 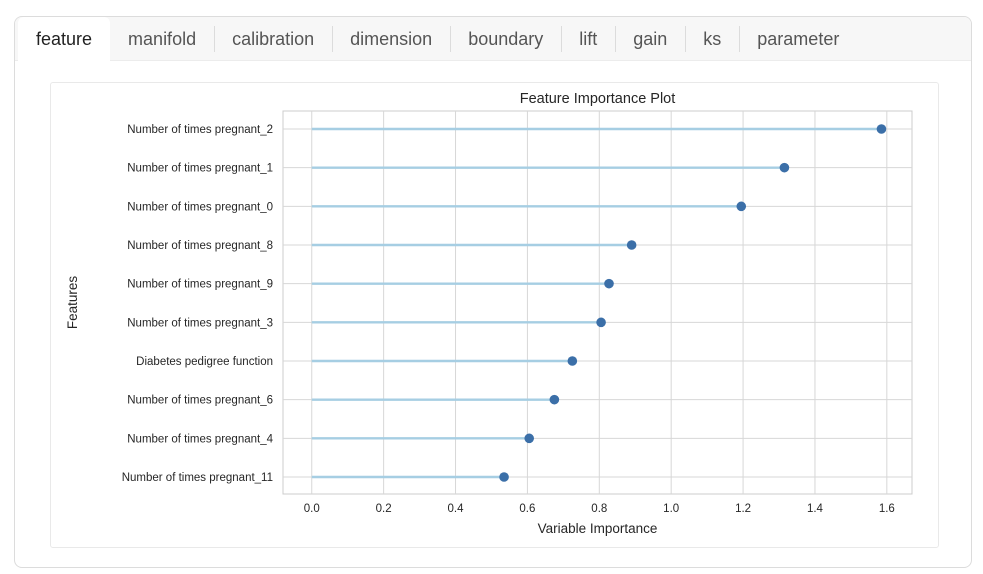 What do you see at coordinates (650, 39) in the screenshot?
I see `tab-gain: gain` at bounding box center [650, 39].